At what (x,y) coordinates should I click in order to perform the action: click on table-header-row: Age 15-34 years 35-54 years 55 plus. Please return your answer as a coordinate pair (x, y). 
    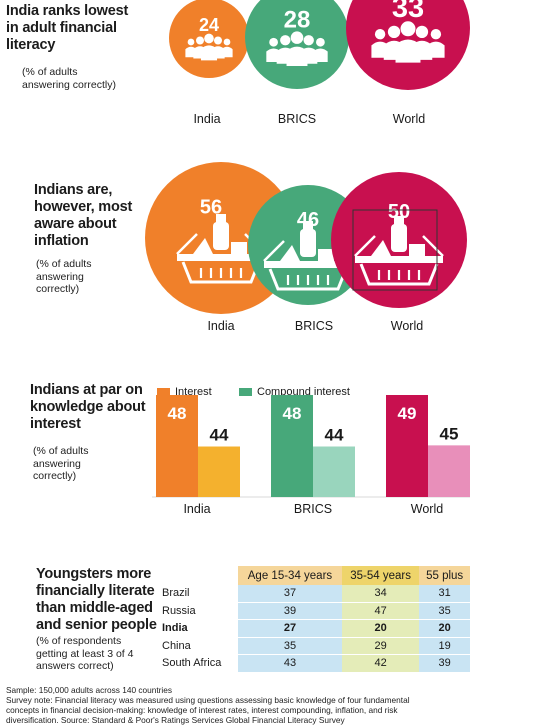
    Looking at the image, I should click on (313, 575).